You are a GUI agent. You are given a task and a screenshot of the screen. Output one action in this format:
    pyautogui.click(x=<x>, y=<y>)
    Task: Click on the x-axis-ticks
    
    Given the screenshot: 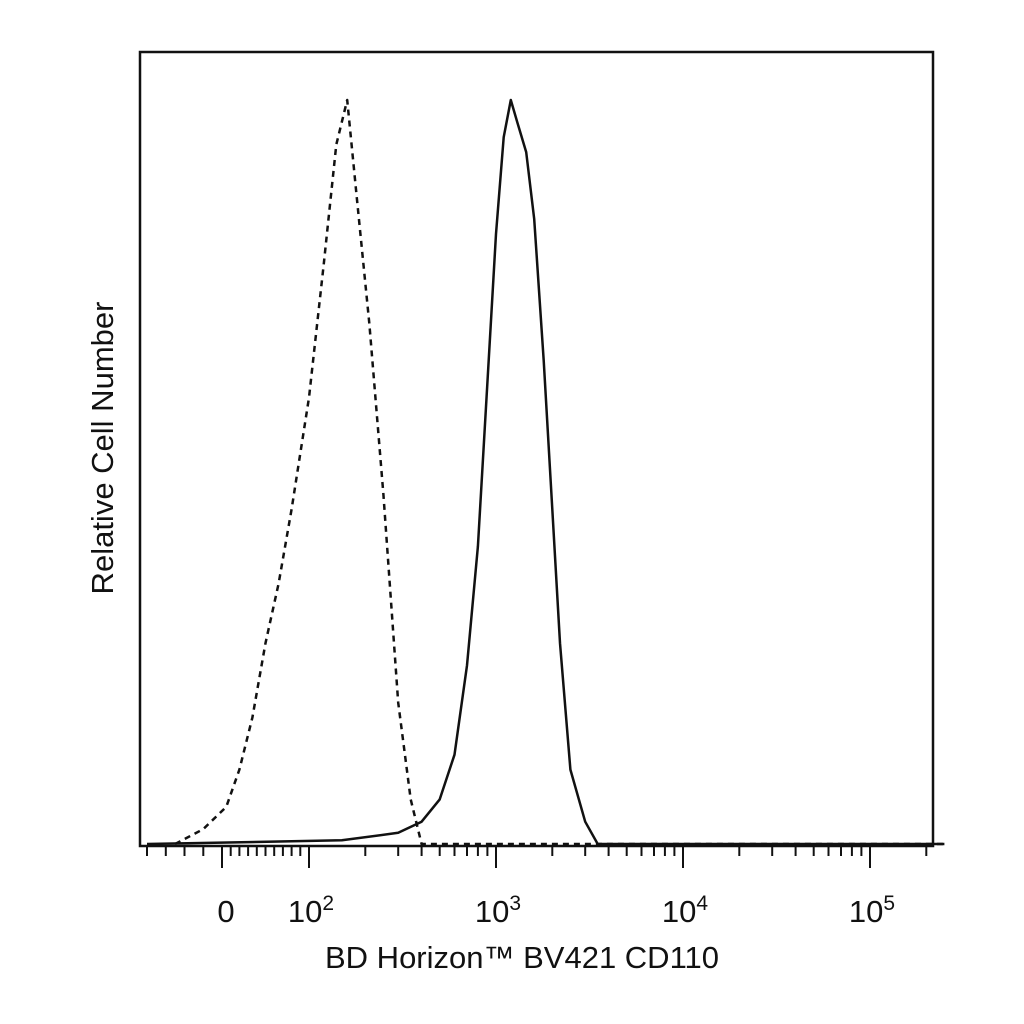 What is the action you would take?
    pyautogui.click(x=537, y=857)
    